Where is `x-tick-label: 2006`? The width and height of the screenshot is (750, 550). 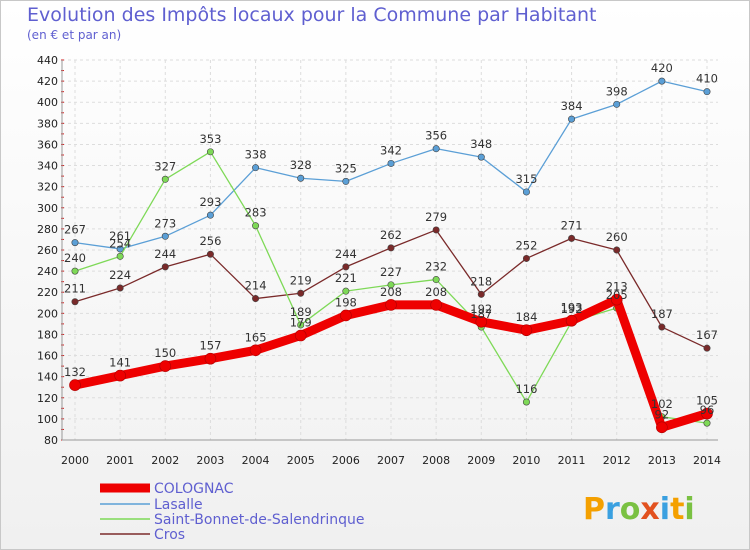
x-tick-label: 2006 is located at coordinates (346, 460).